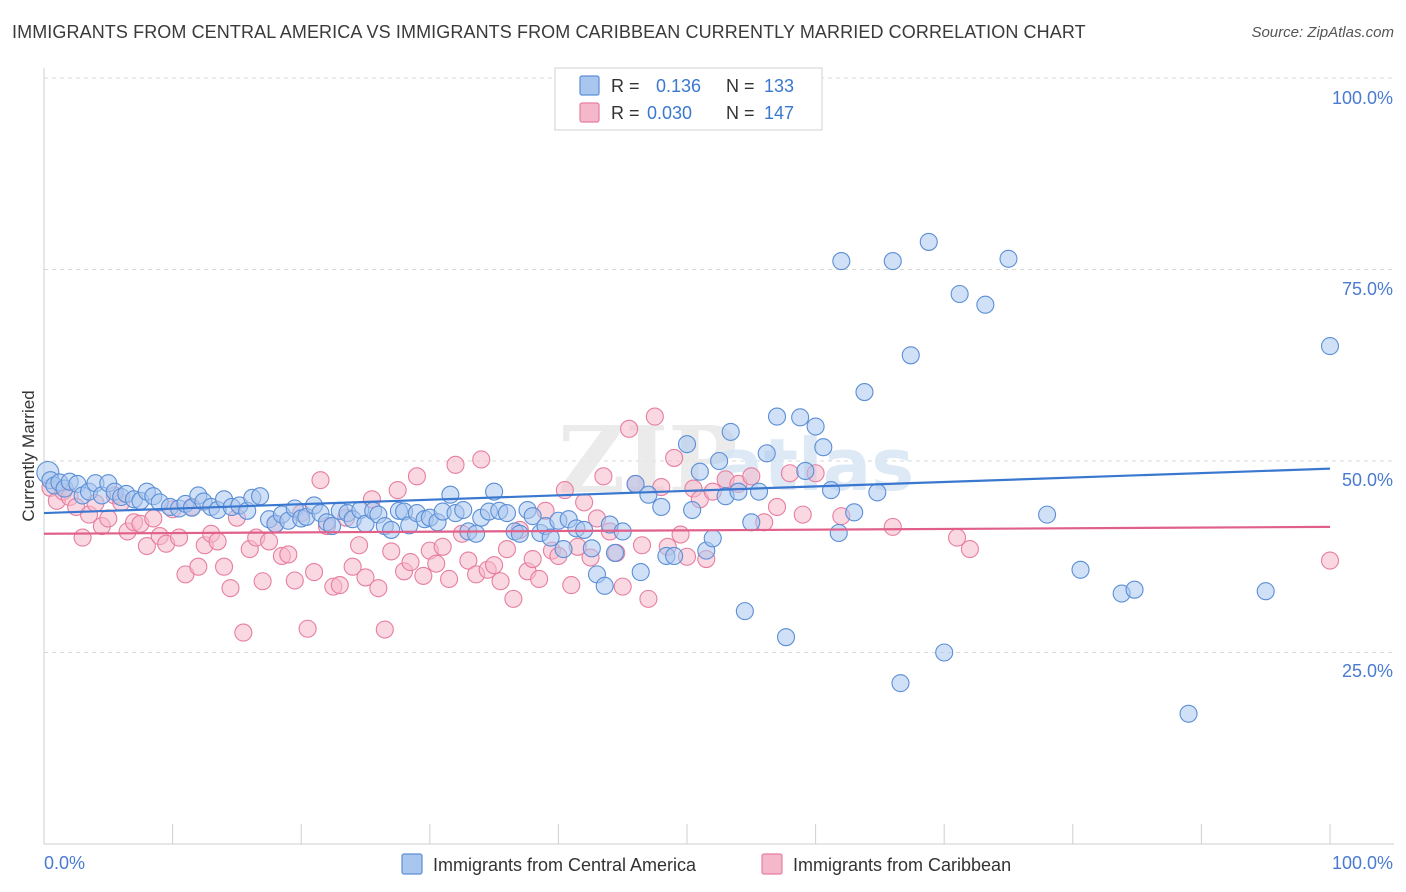  Describe the element at coordinates (1367, 671) in the screenshot. I see `y-tick-label-25: 25.0%` at that location.